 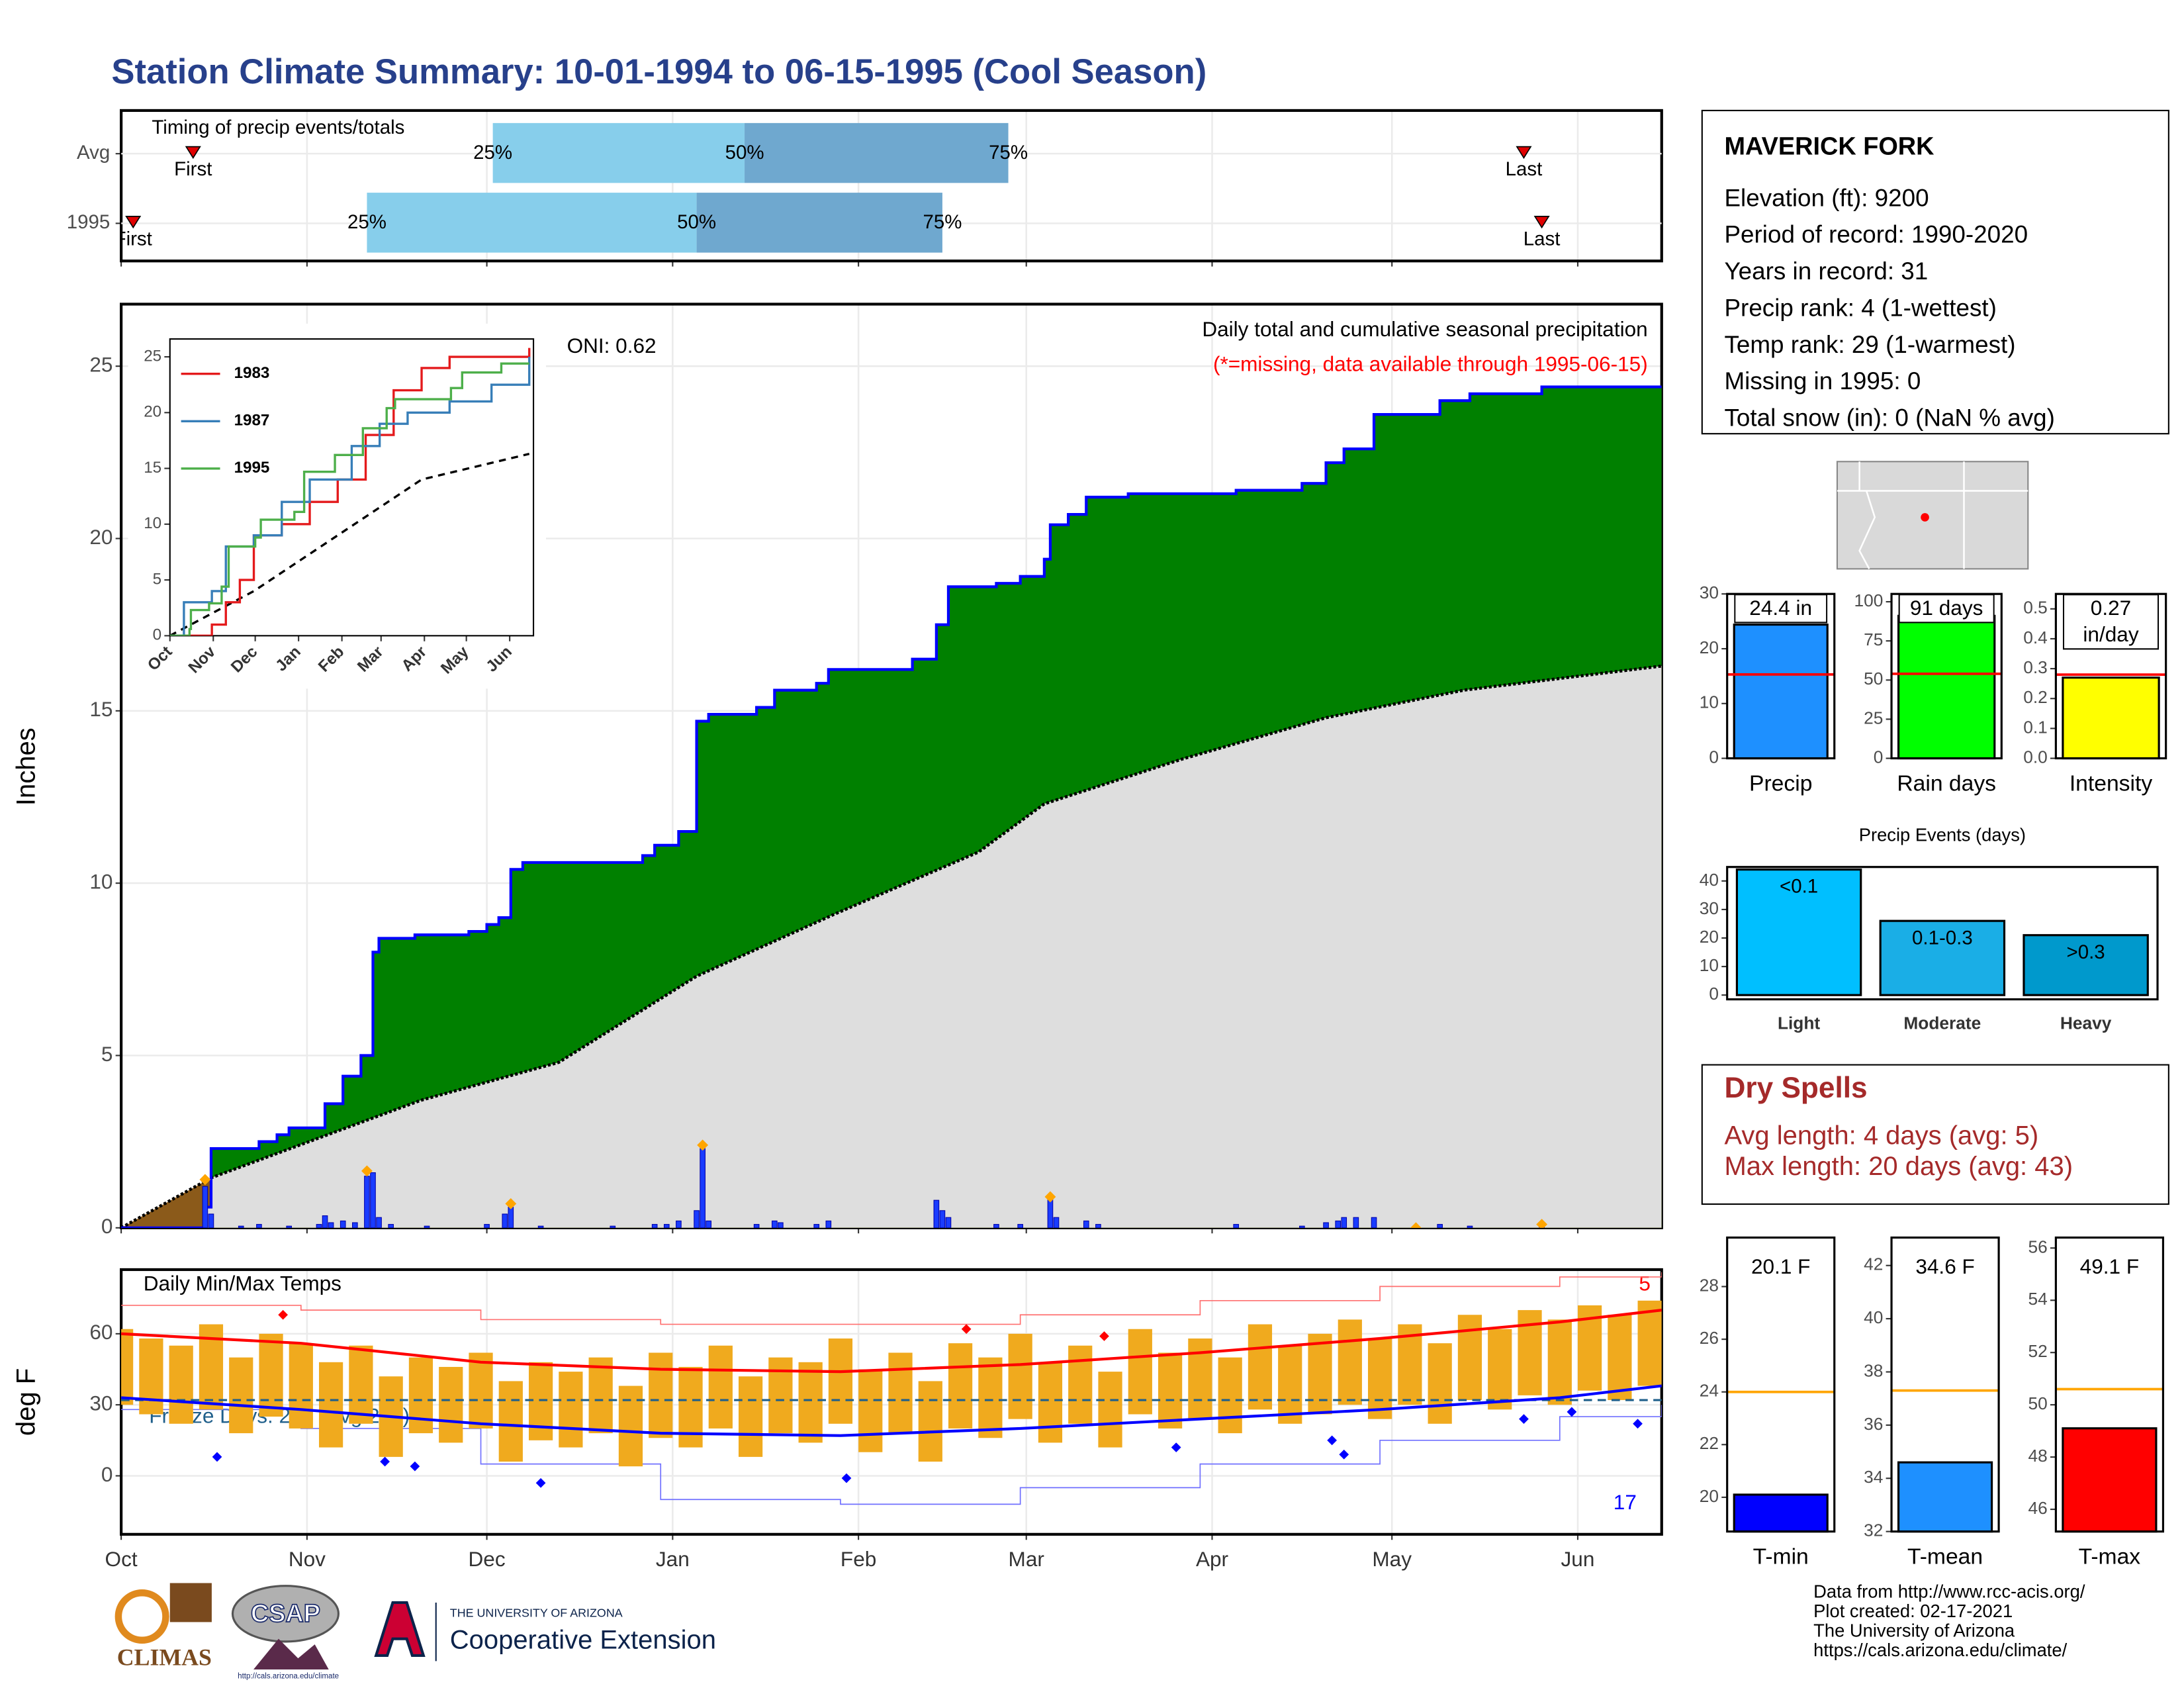 I want to click on record-low-count: 17, so click(x=1625, y=1502).